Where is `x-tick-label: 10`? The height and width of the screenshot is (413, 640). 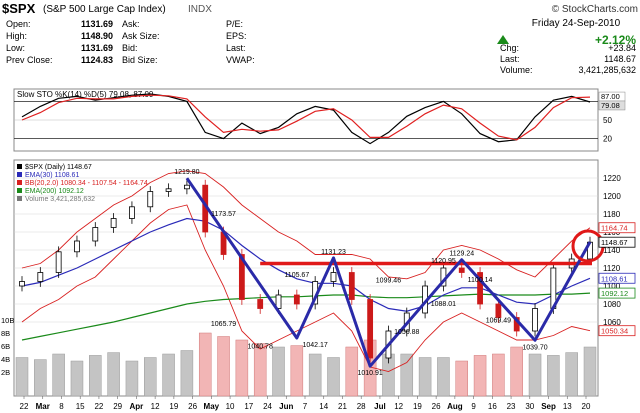
x-tick-label: 10 is located at coordinates (230, 406).